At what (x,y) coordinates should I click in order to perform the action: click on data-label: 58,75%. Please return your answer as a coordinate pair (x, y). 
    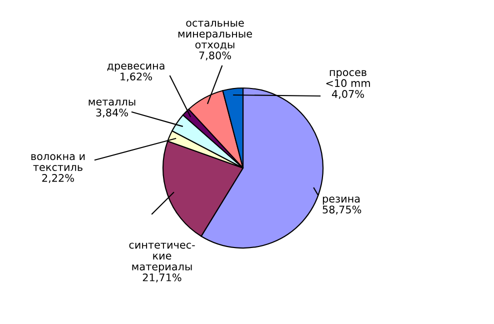
    Looking at the image, I should click on (342, 210).